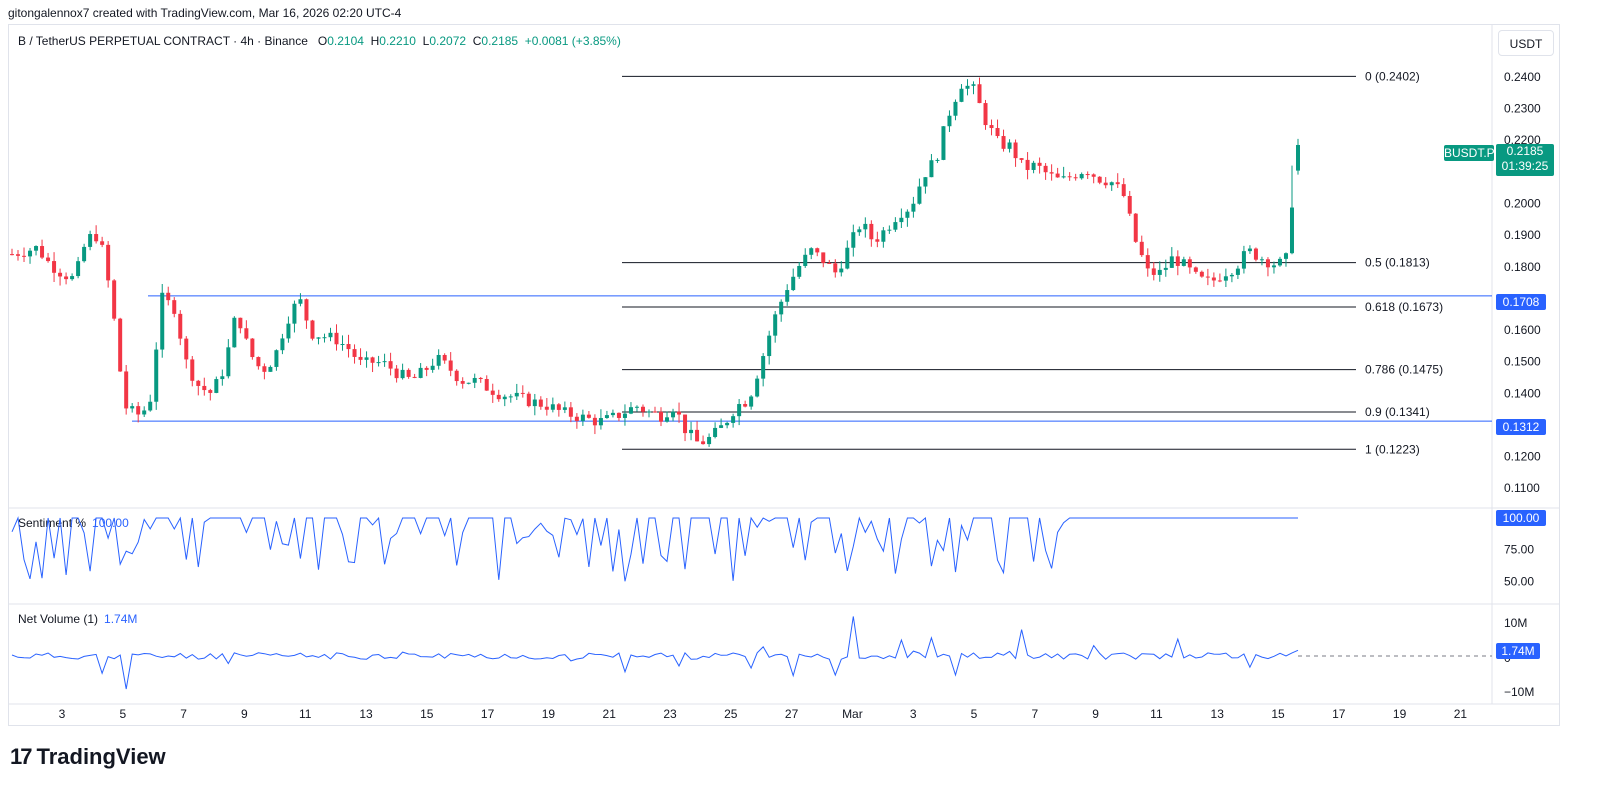  Describe the element at coordinates (1469, 153) in the screenshot. I see `last-price-symbol-badge: BUSDT.P` at that location.